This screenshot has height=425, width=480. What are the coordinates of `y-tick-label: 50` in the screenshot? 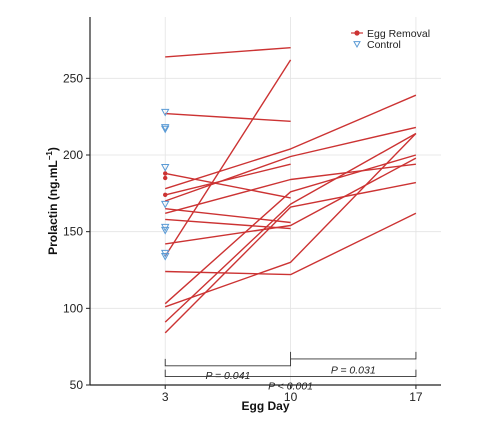 It's located at (77, 385).